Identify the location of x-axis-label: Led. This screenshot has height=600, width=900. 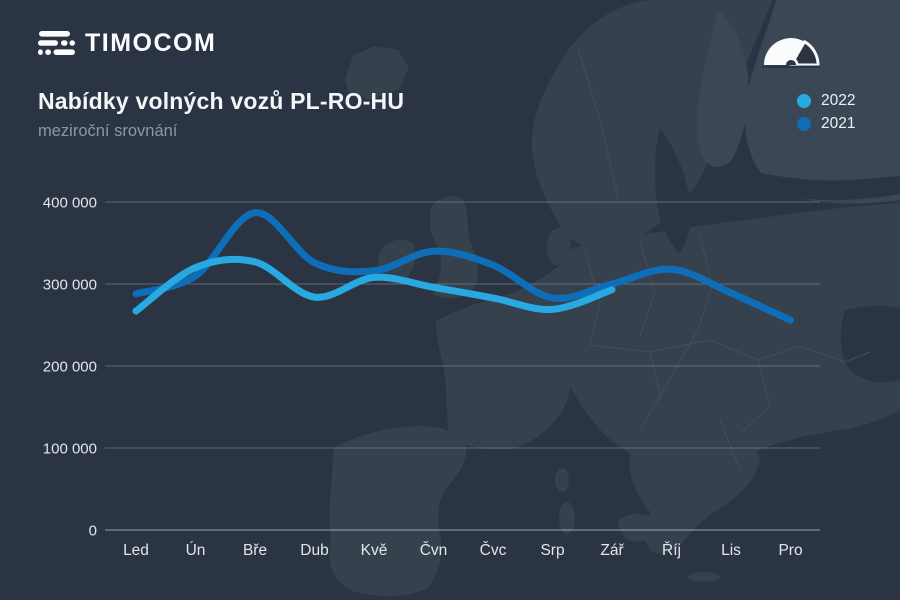
(136, 550).